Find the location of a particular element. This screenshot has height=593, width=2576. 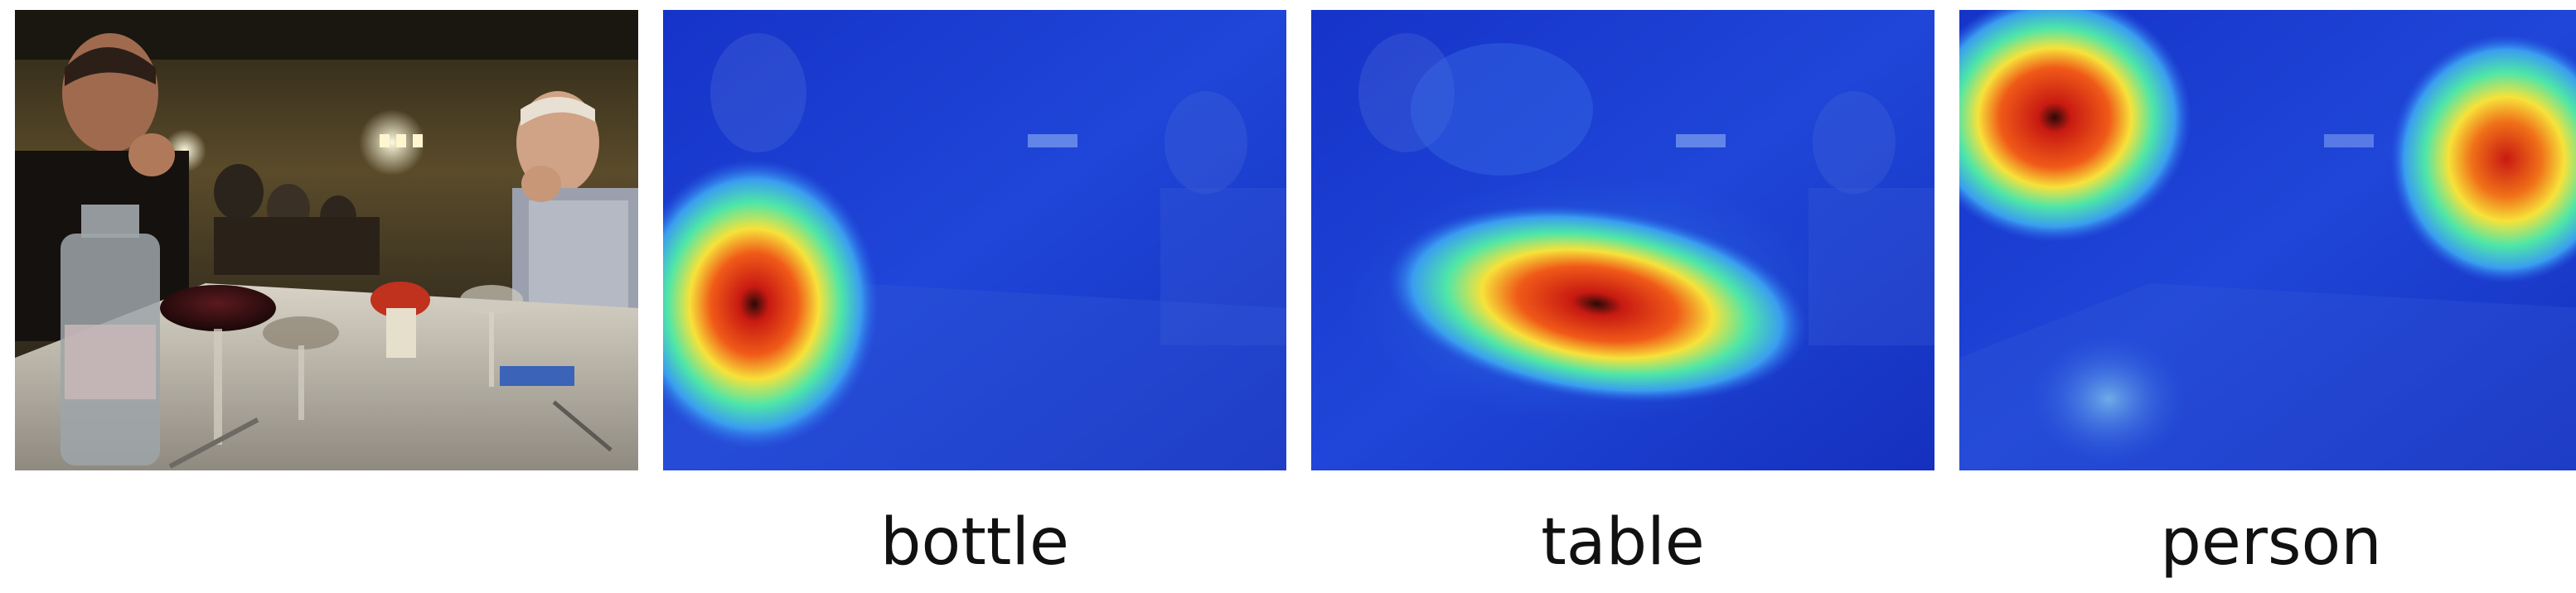

caption-table: table is located at coordinates (1623, 542).